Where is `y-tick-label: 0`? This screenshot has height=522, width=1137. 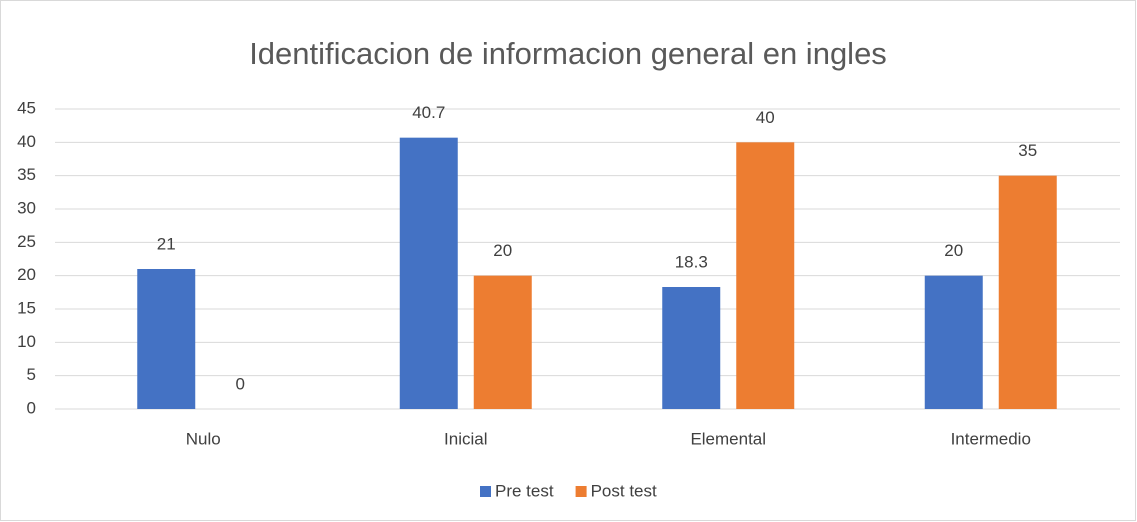 y-tick-label: 0 is located at coordinates (31, 407).